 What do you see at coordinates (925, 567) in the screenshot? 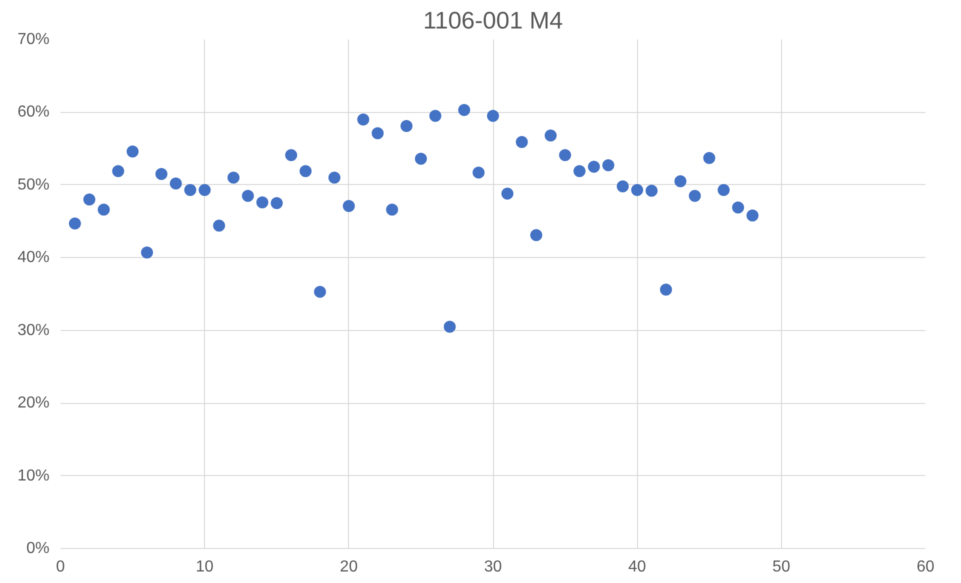
I see `x-tick-label: 60` at bounding box center [925, 567].